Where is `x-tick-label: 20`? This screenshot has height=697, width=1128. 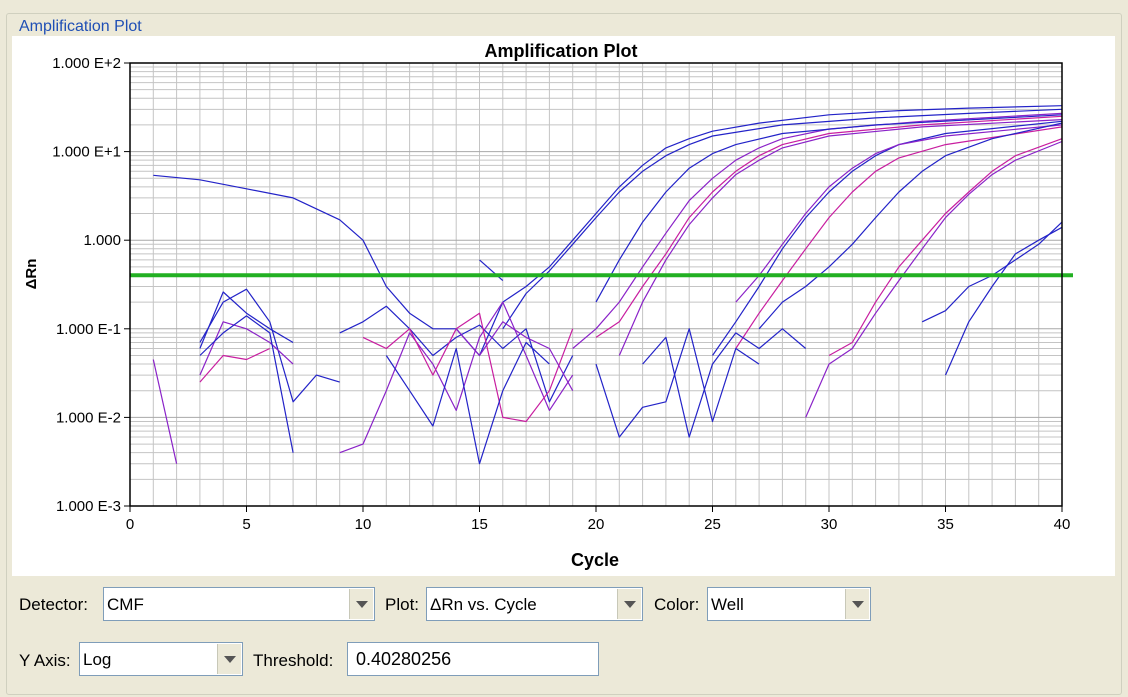 x-tick-label: 20 is located at coordinates (596, 524).